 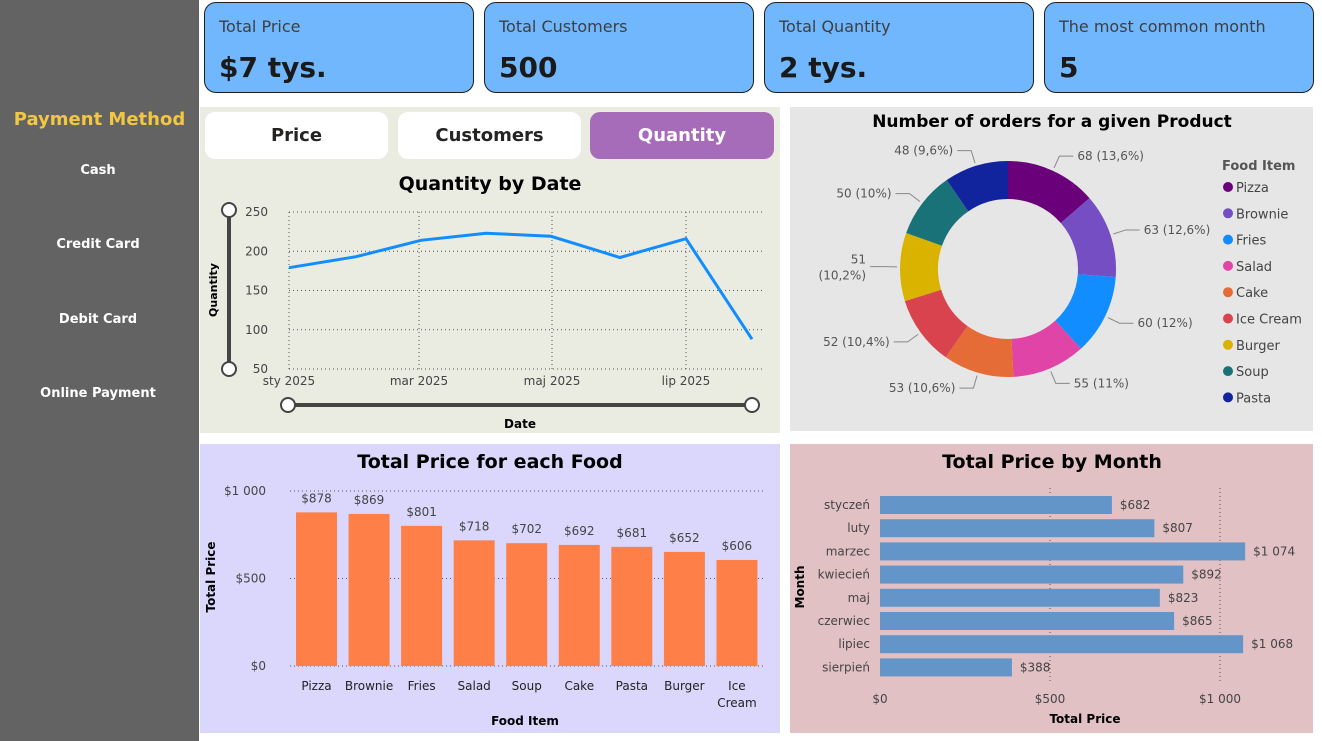 What do you see at coordinates (1085, 311) in the screenshot?
I see `donut-slice-fries` at bounding box center [1085, 311].